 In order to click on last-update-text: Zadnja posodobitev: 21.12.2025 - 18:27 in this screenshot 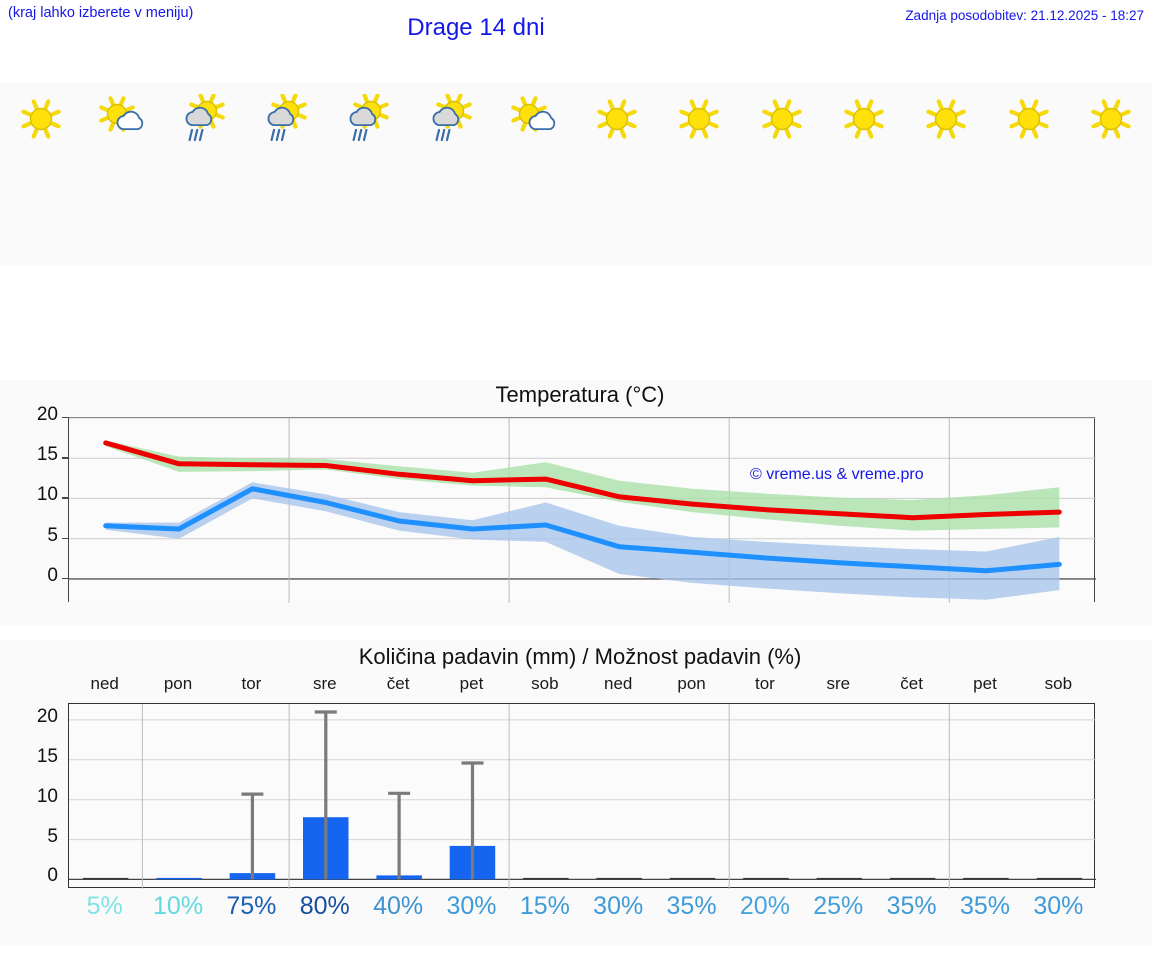, I will do `click(1024, 15)`.